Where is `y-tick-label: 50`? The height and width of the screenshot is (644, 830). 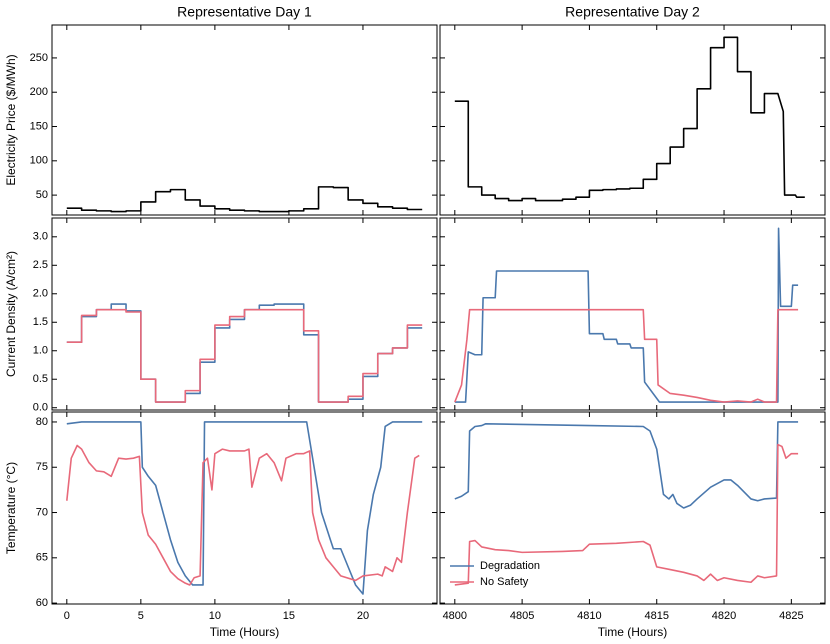 y-tick-label: 50 is located at coordinates (42, 195).